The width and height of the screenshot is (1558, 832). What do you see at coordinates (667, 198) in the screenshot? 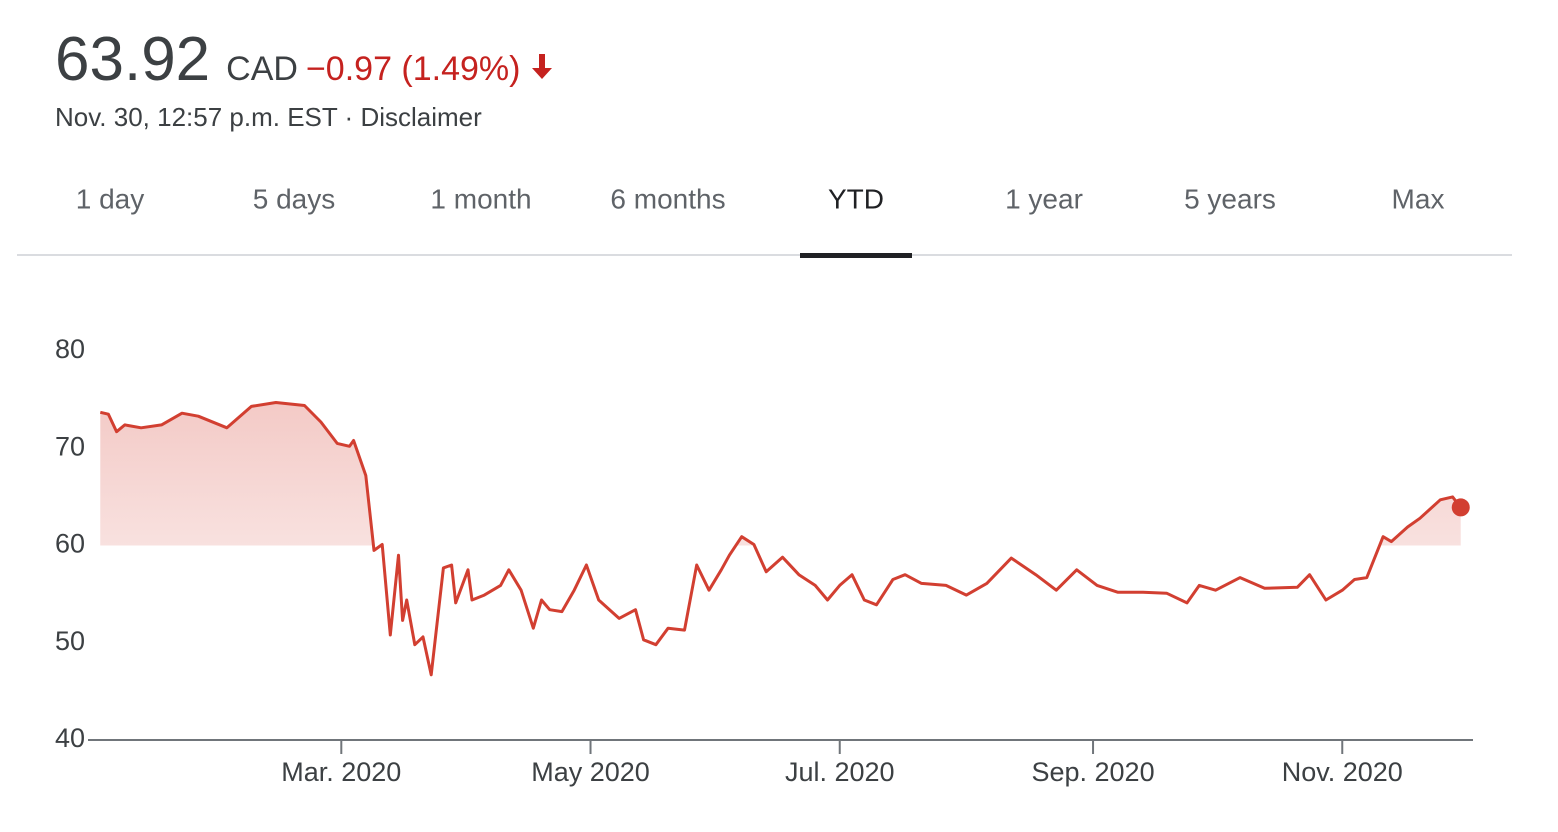
I see `tab: 6 months` at bounding box center [667, 198].